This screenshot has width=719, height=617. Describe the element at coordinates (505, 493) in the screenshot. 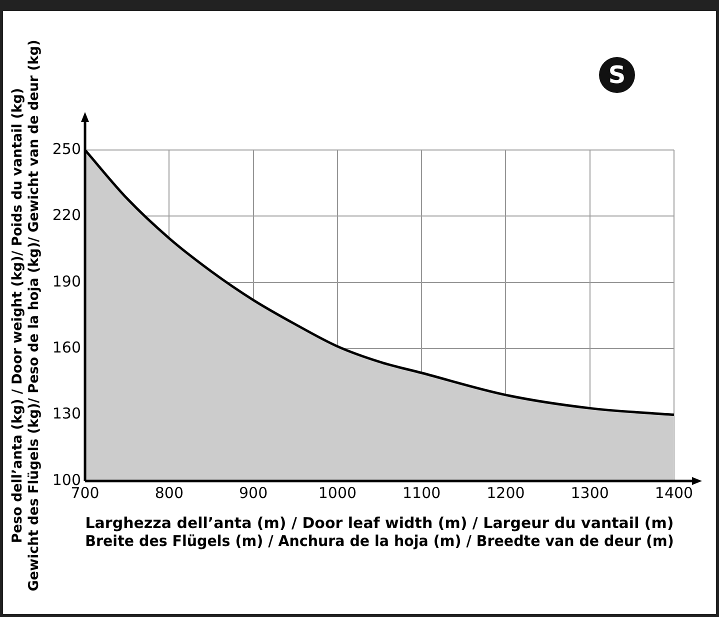

I see `x-tick-label: 1200` at that location.